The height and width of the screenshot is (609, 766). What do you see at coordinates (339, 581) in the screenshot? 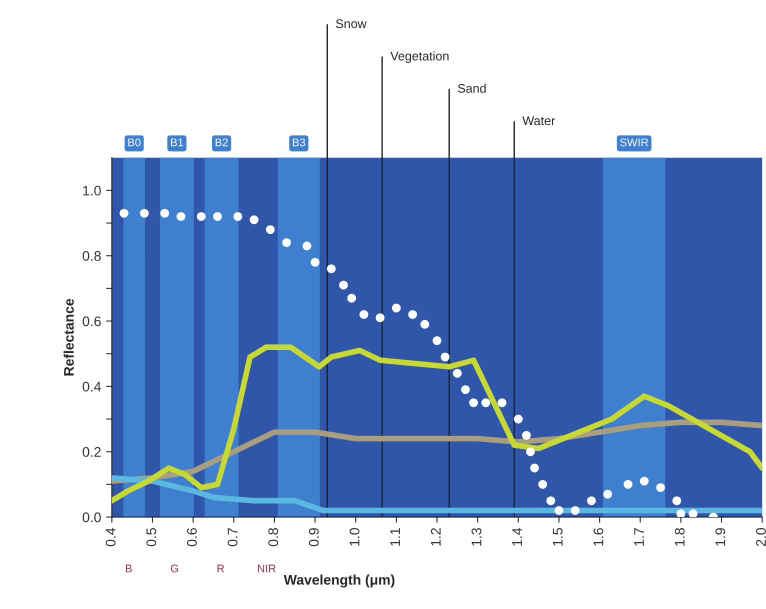
I see `x-axis-title: Wavelength (μm)` at bounding box center [339, 581].